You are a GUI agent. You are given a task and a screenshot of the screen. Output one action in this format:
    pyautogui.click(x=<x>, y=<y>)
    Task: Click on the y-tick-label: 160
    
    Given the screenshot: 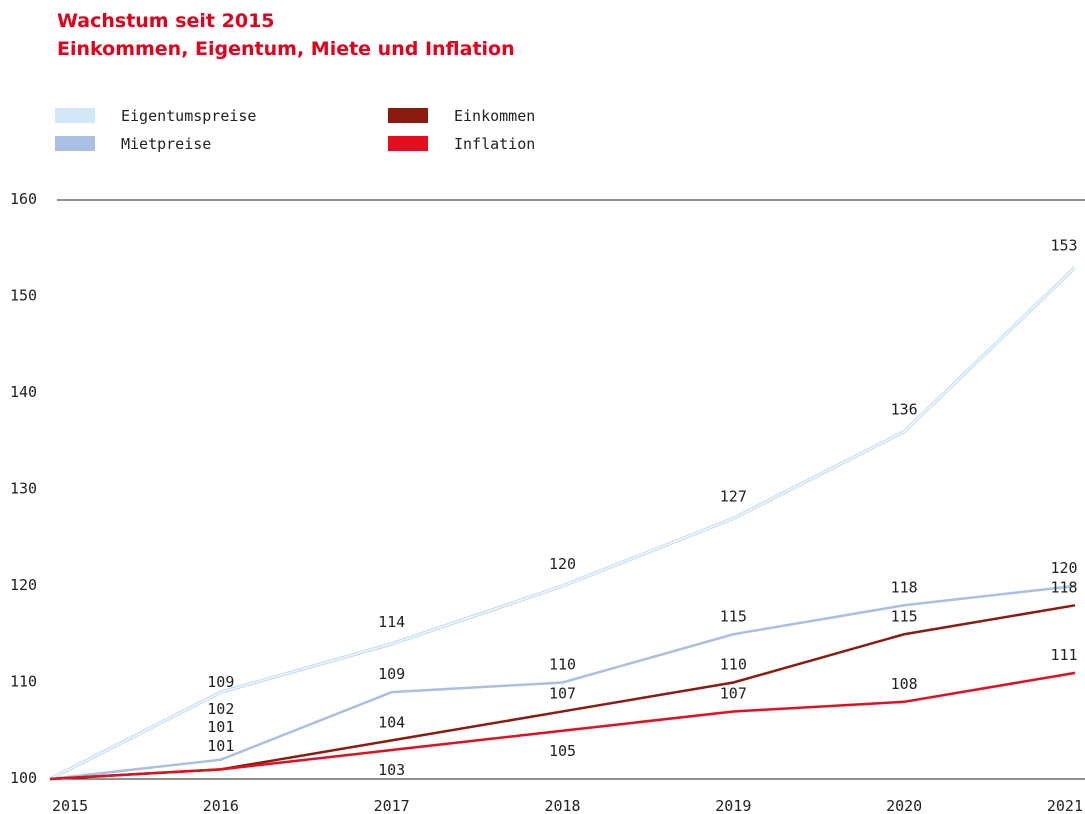 What is the action you would take?
    pyautogui.click(x=23, y=199)
    